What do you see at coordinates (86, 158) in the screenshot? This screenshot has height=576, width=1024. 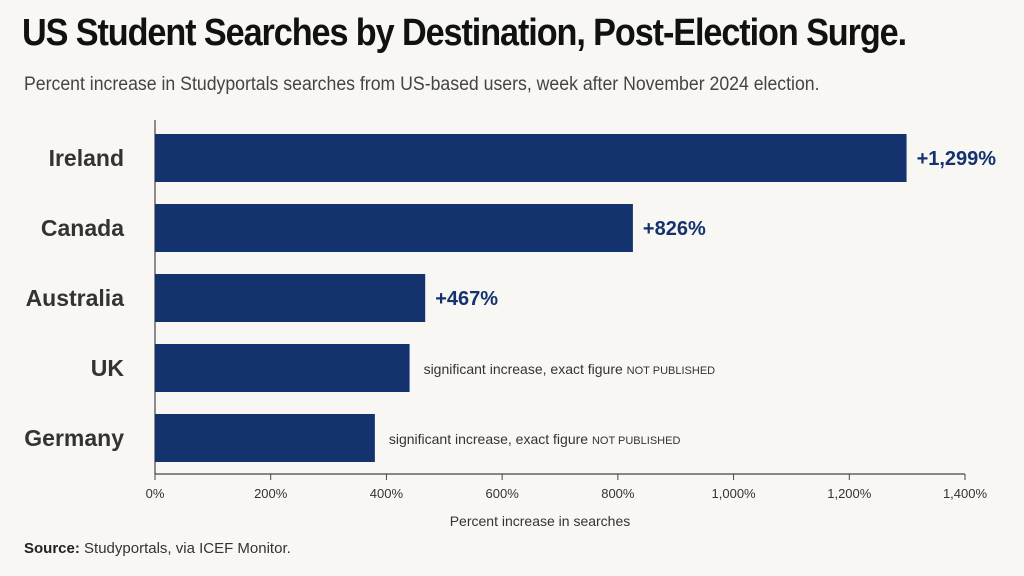 I see `category-label: Ireland` at bounding box center [86, 158].